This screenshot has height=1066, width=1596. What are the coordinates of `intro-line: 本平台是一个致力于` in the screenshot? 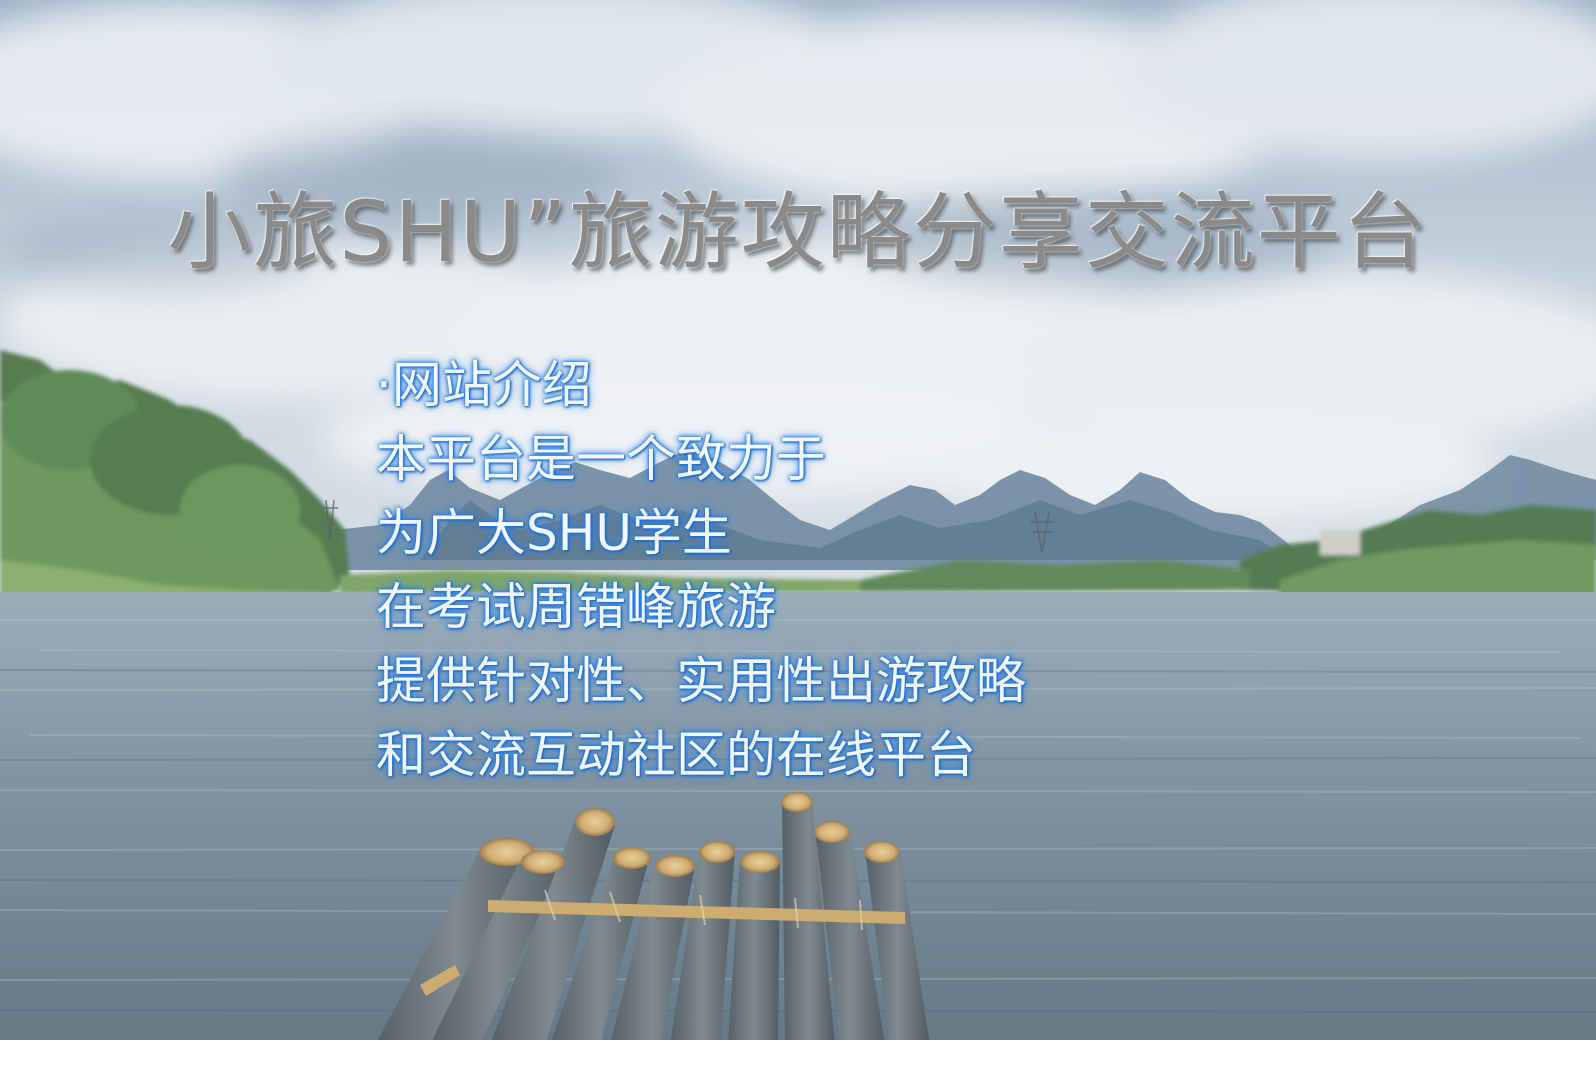 It's located at (601, 459).